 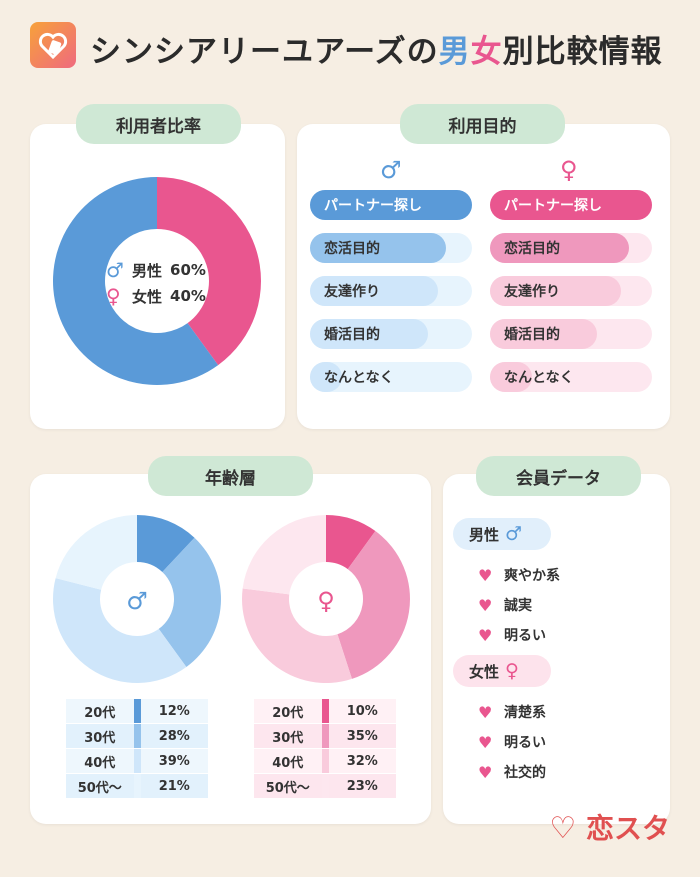 I want to click on purpose-female-bars: パートナー探し 恋活目的友達作り婚活目的なんとなく, so click(x=571, y=291).